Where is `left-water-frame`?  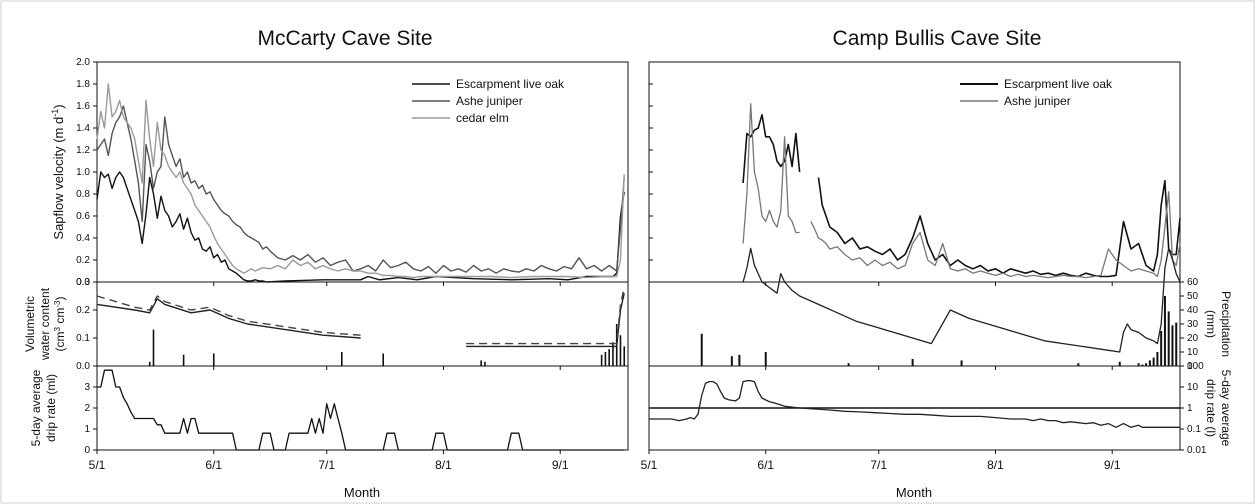
left-water-frame is located at coordinates (362, 324).